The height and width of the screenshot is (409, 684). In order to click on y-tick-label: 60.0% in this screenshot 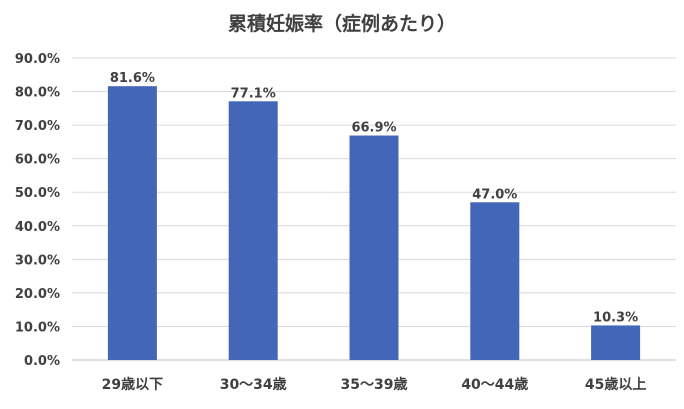, I will do `click(37, 160)`.